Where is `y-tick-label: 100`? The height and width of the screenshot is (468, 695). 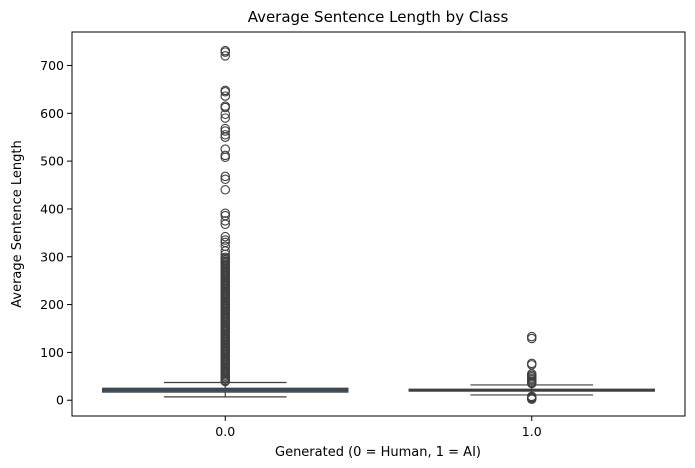
y-tick-label: 100 is located at coordinates (52, 352).